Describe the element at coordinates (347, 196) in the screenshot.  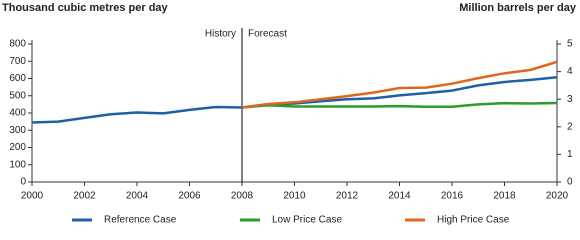
I see `x-tick-label: 2012` at that location.